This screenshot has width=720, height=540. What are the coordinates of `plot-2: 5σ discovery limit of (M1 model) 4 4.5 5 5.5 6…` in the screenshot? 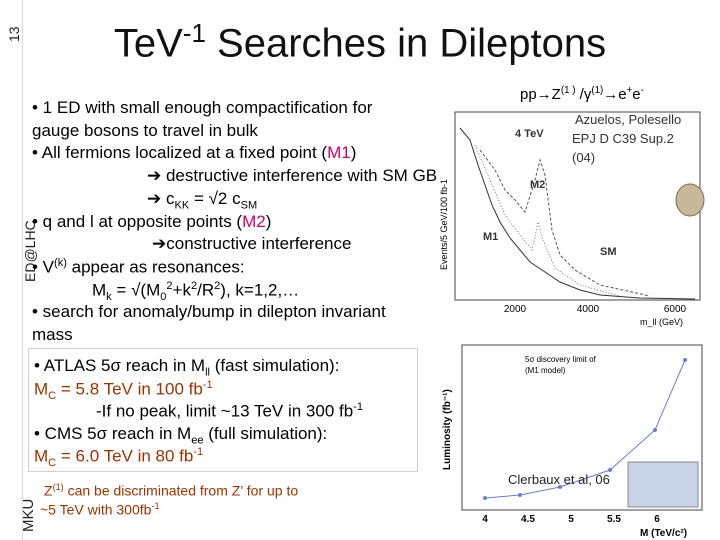 It's located at (572, 441).